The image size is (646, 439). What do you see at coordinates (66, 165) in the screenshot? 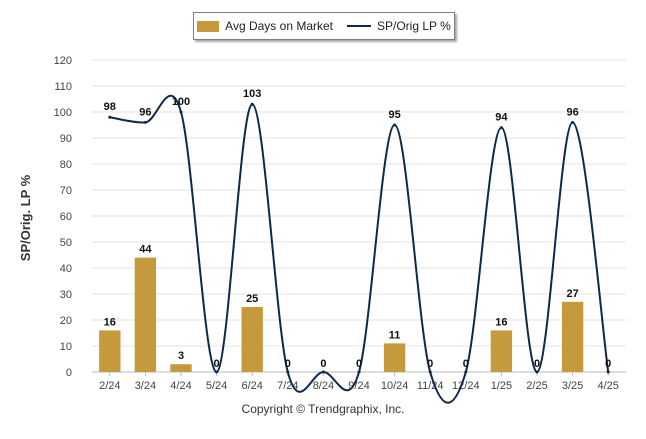
I see `y-tick-label: 80` at bounding box center [66, 165].